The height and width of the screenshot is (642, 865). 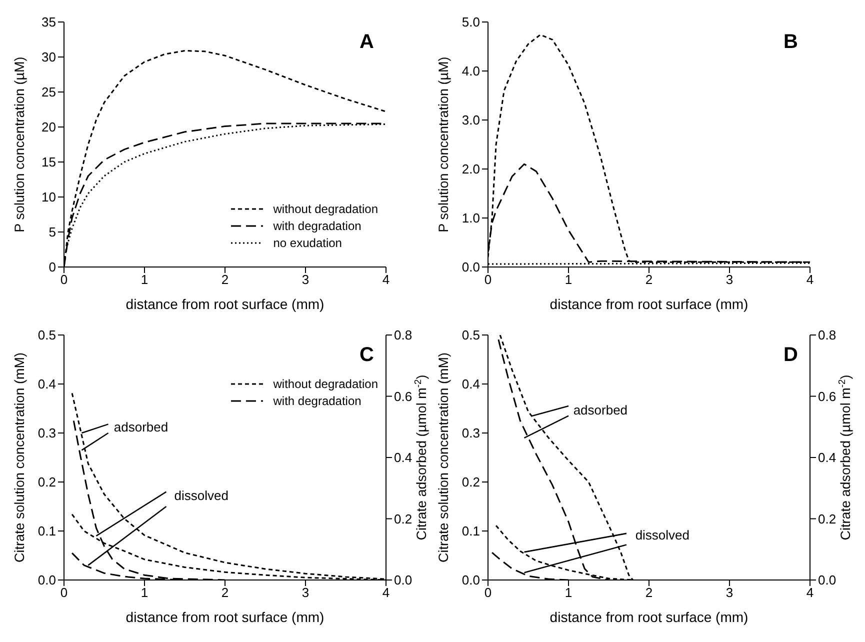 I want to click on y-tick-label: 25, so click(x=49, y=92).